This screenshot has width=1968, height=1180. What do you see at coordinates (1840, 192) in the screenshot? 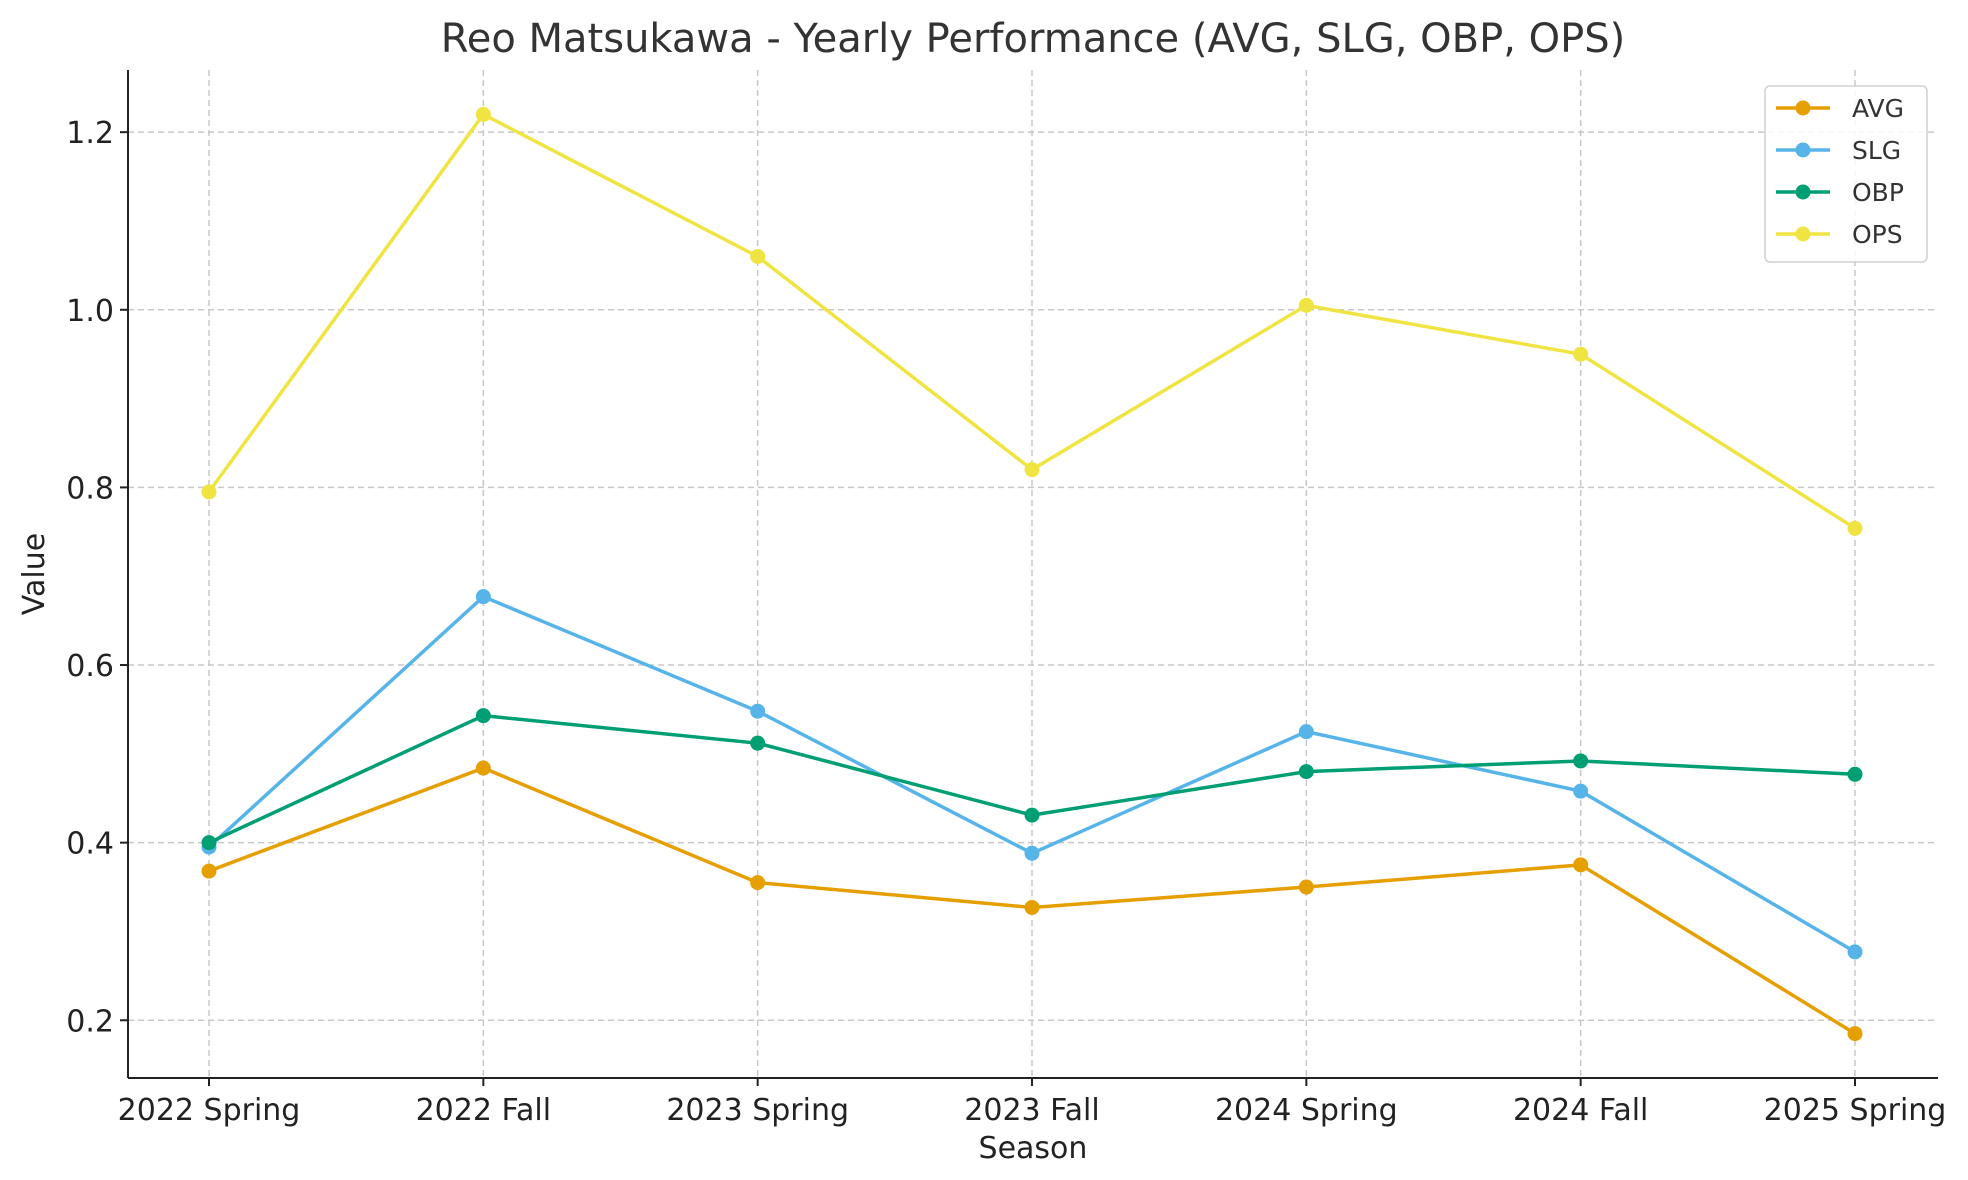
I see `legend-item-obp: OBP` at bounding box center [1840, 192].